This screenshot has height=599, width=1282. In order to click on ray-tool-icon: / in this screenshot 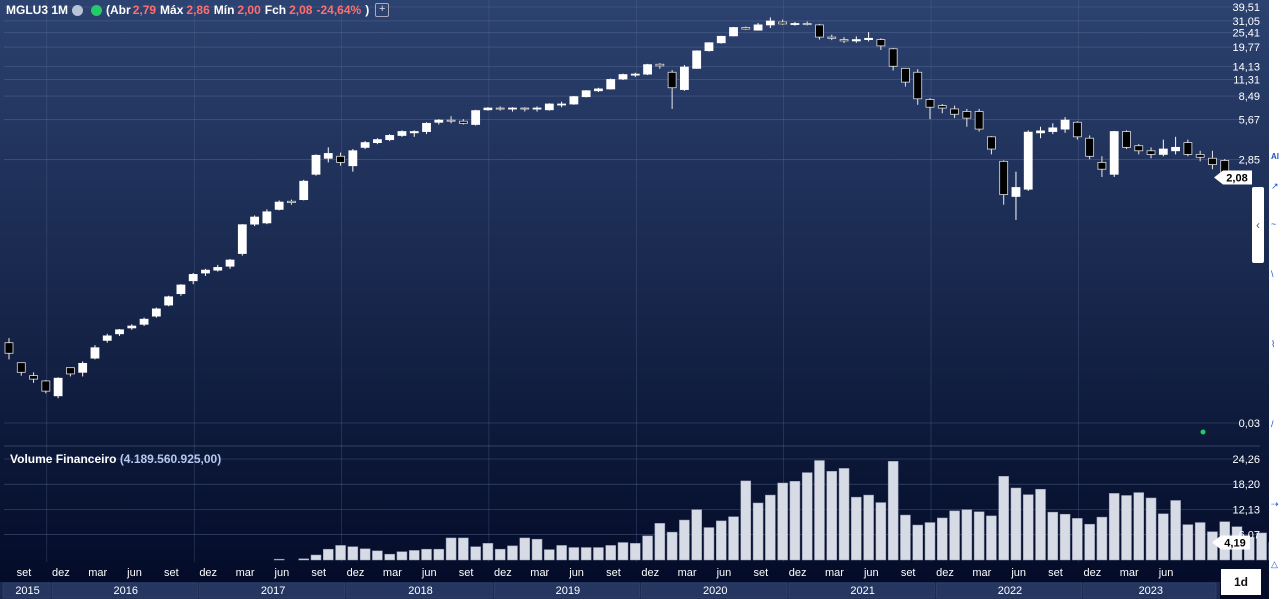, I will do `click(1272, 424)`.